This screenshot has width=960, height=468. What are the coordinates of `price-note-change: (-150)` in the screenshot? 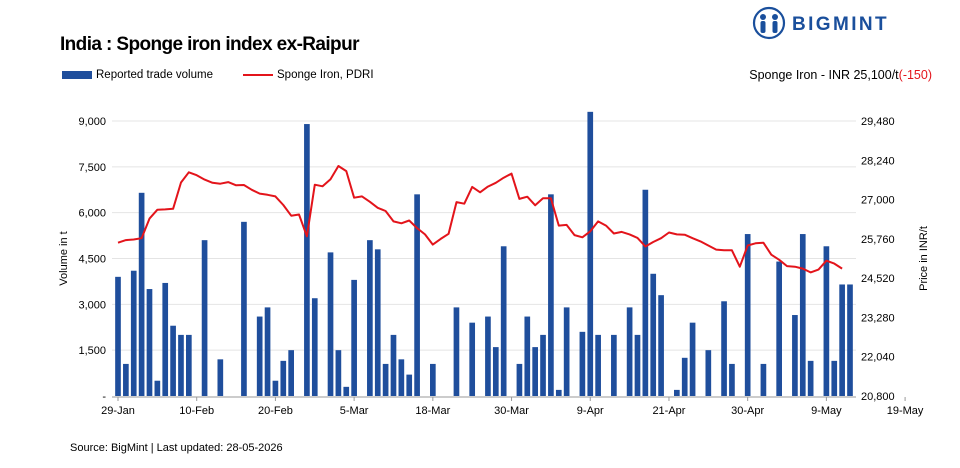 It's located at (915, 75).